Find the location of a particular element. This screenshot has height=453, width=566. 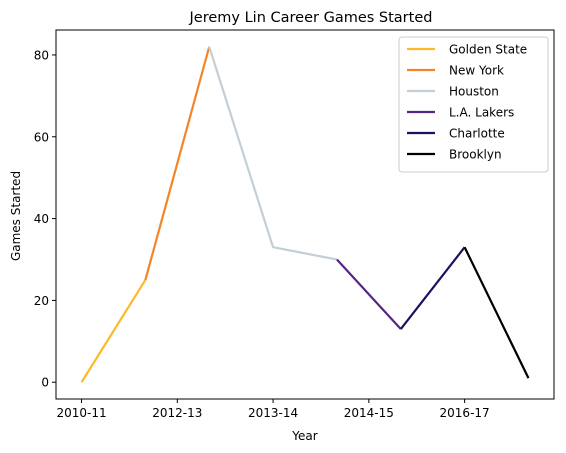

legend-box is located at coordinates (473, 104).